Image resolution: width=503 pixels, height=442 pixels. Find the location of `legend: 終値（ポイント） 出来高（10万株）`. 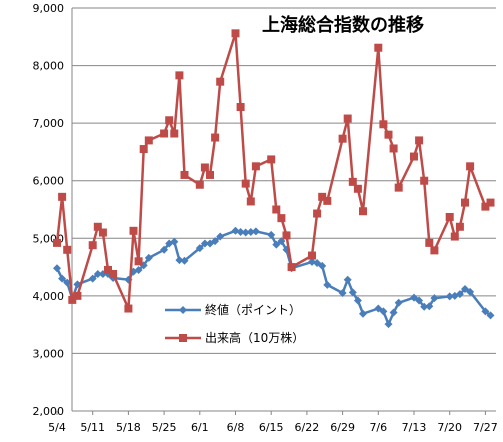

legend: 終値（ポイント） 出来高（10万株） is located at coordinates (234, 323).